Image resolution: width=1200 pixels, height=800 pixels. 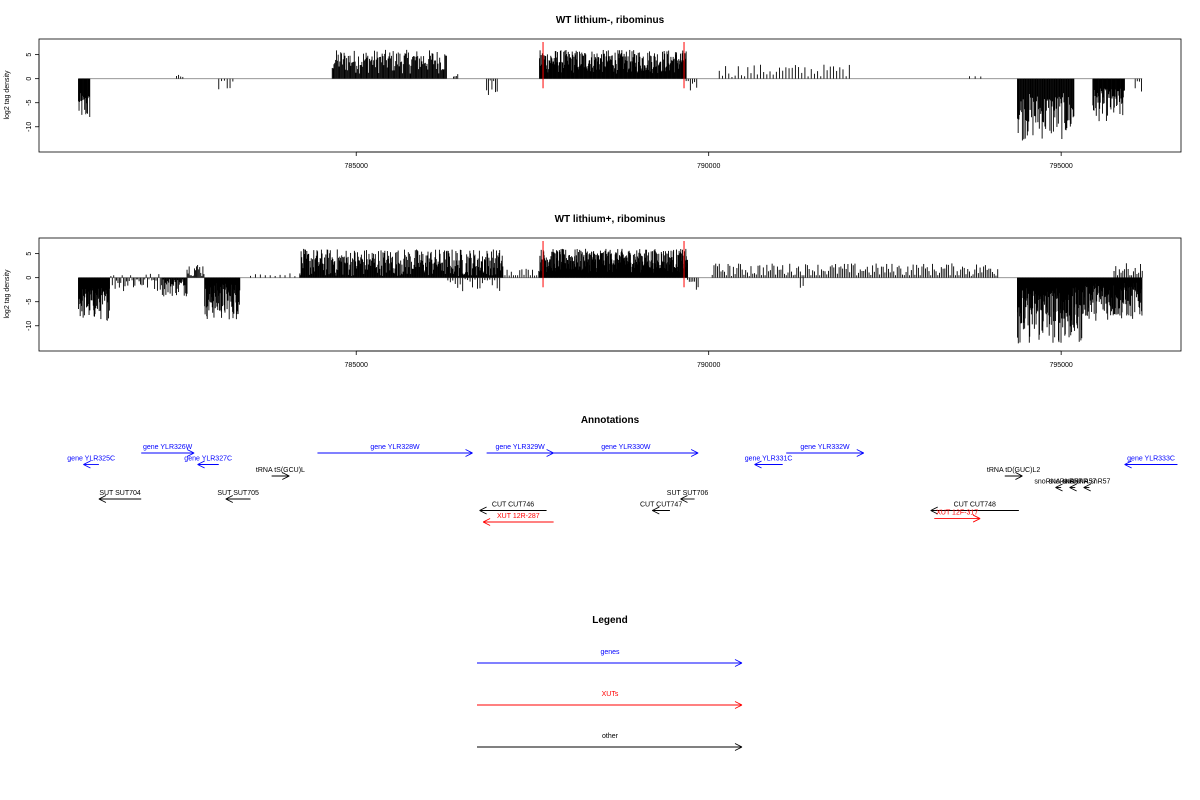 What do you see at coordinates (518, 519) in the screenshot?
I see `annotation-feature: XUT 12R-287` at bounding box center [518, 519].